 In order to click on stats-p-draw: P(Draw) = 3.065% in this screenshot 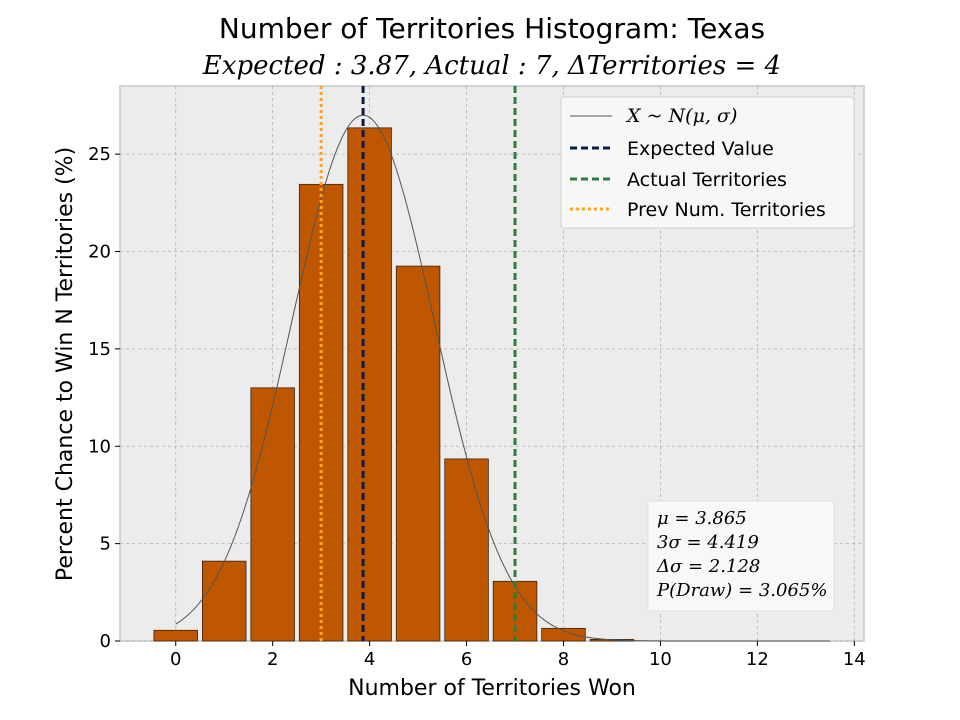, I will do `click(742, 590)`.